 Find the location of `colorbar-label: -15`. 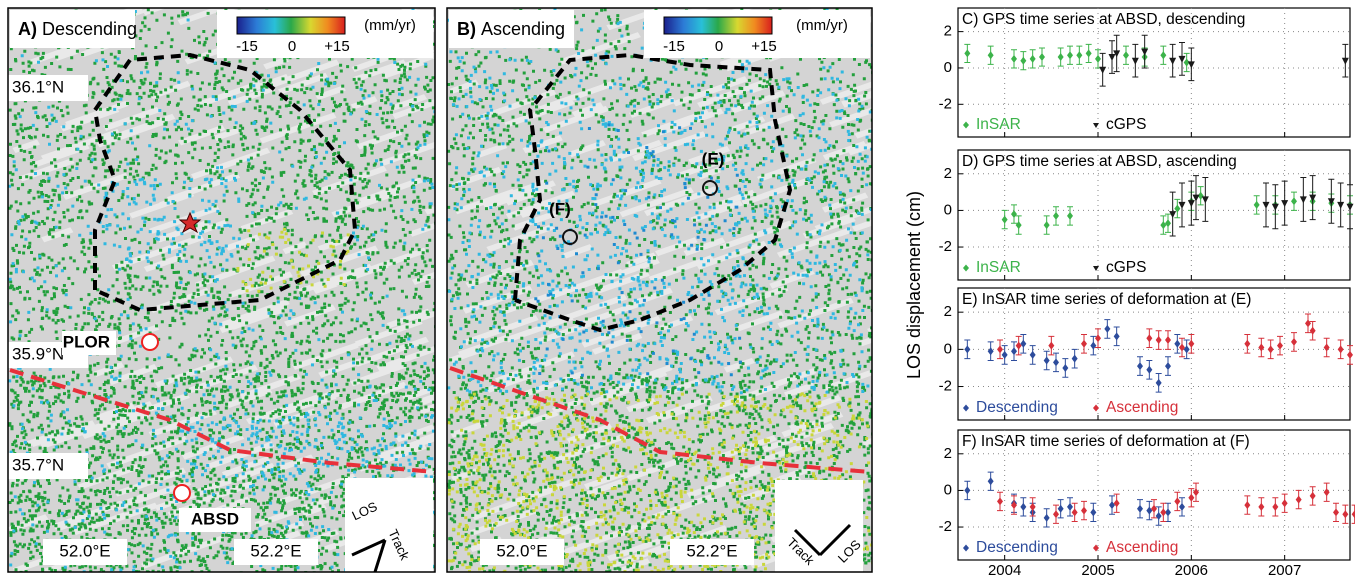

colorbar-label: -15 is located at coordinates (247, 46).